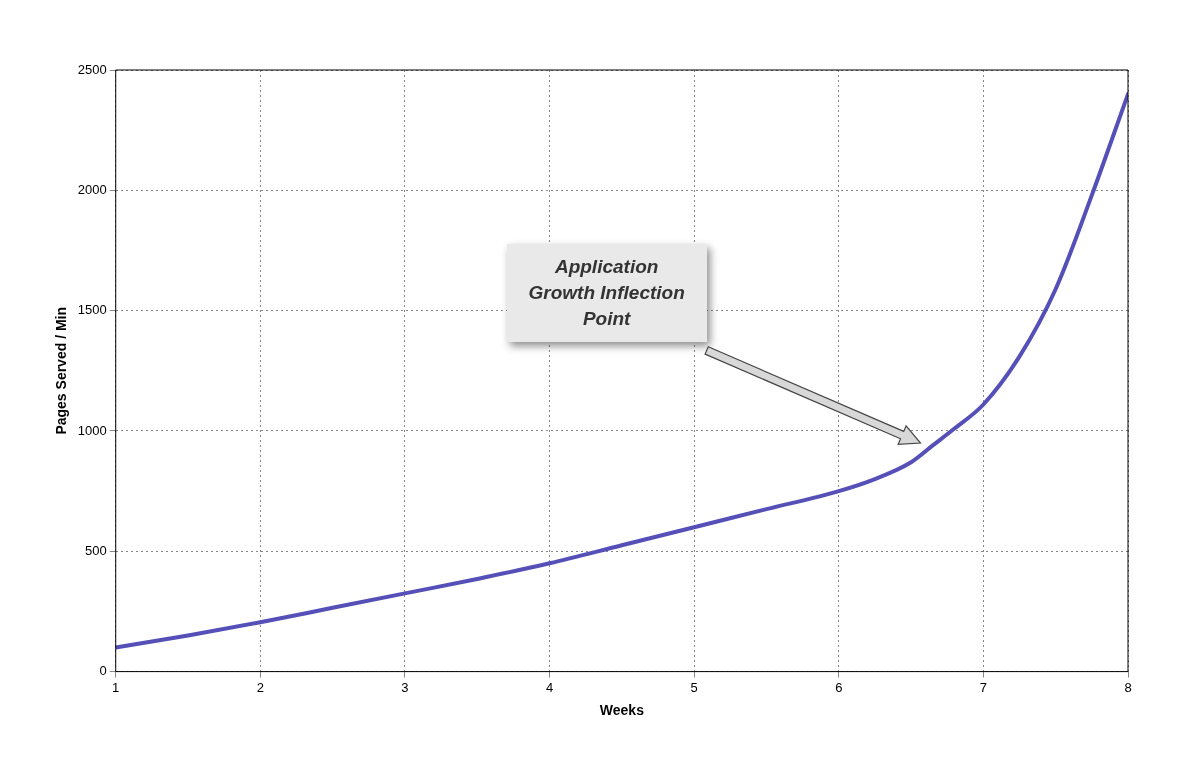 The width and height of the screenshot is (1198, 769). Describe the element at coordinates (61, 371) in the screenshot. I see `y-axis-title: Pages Served / Min` at that location.